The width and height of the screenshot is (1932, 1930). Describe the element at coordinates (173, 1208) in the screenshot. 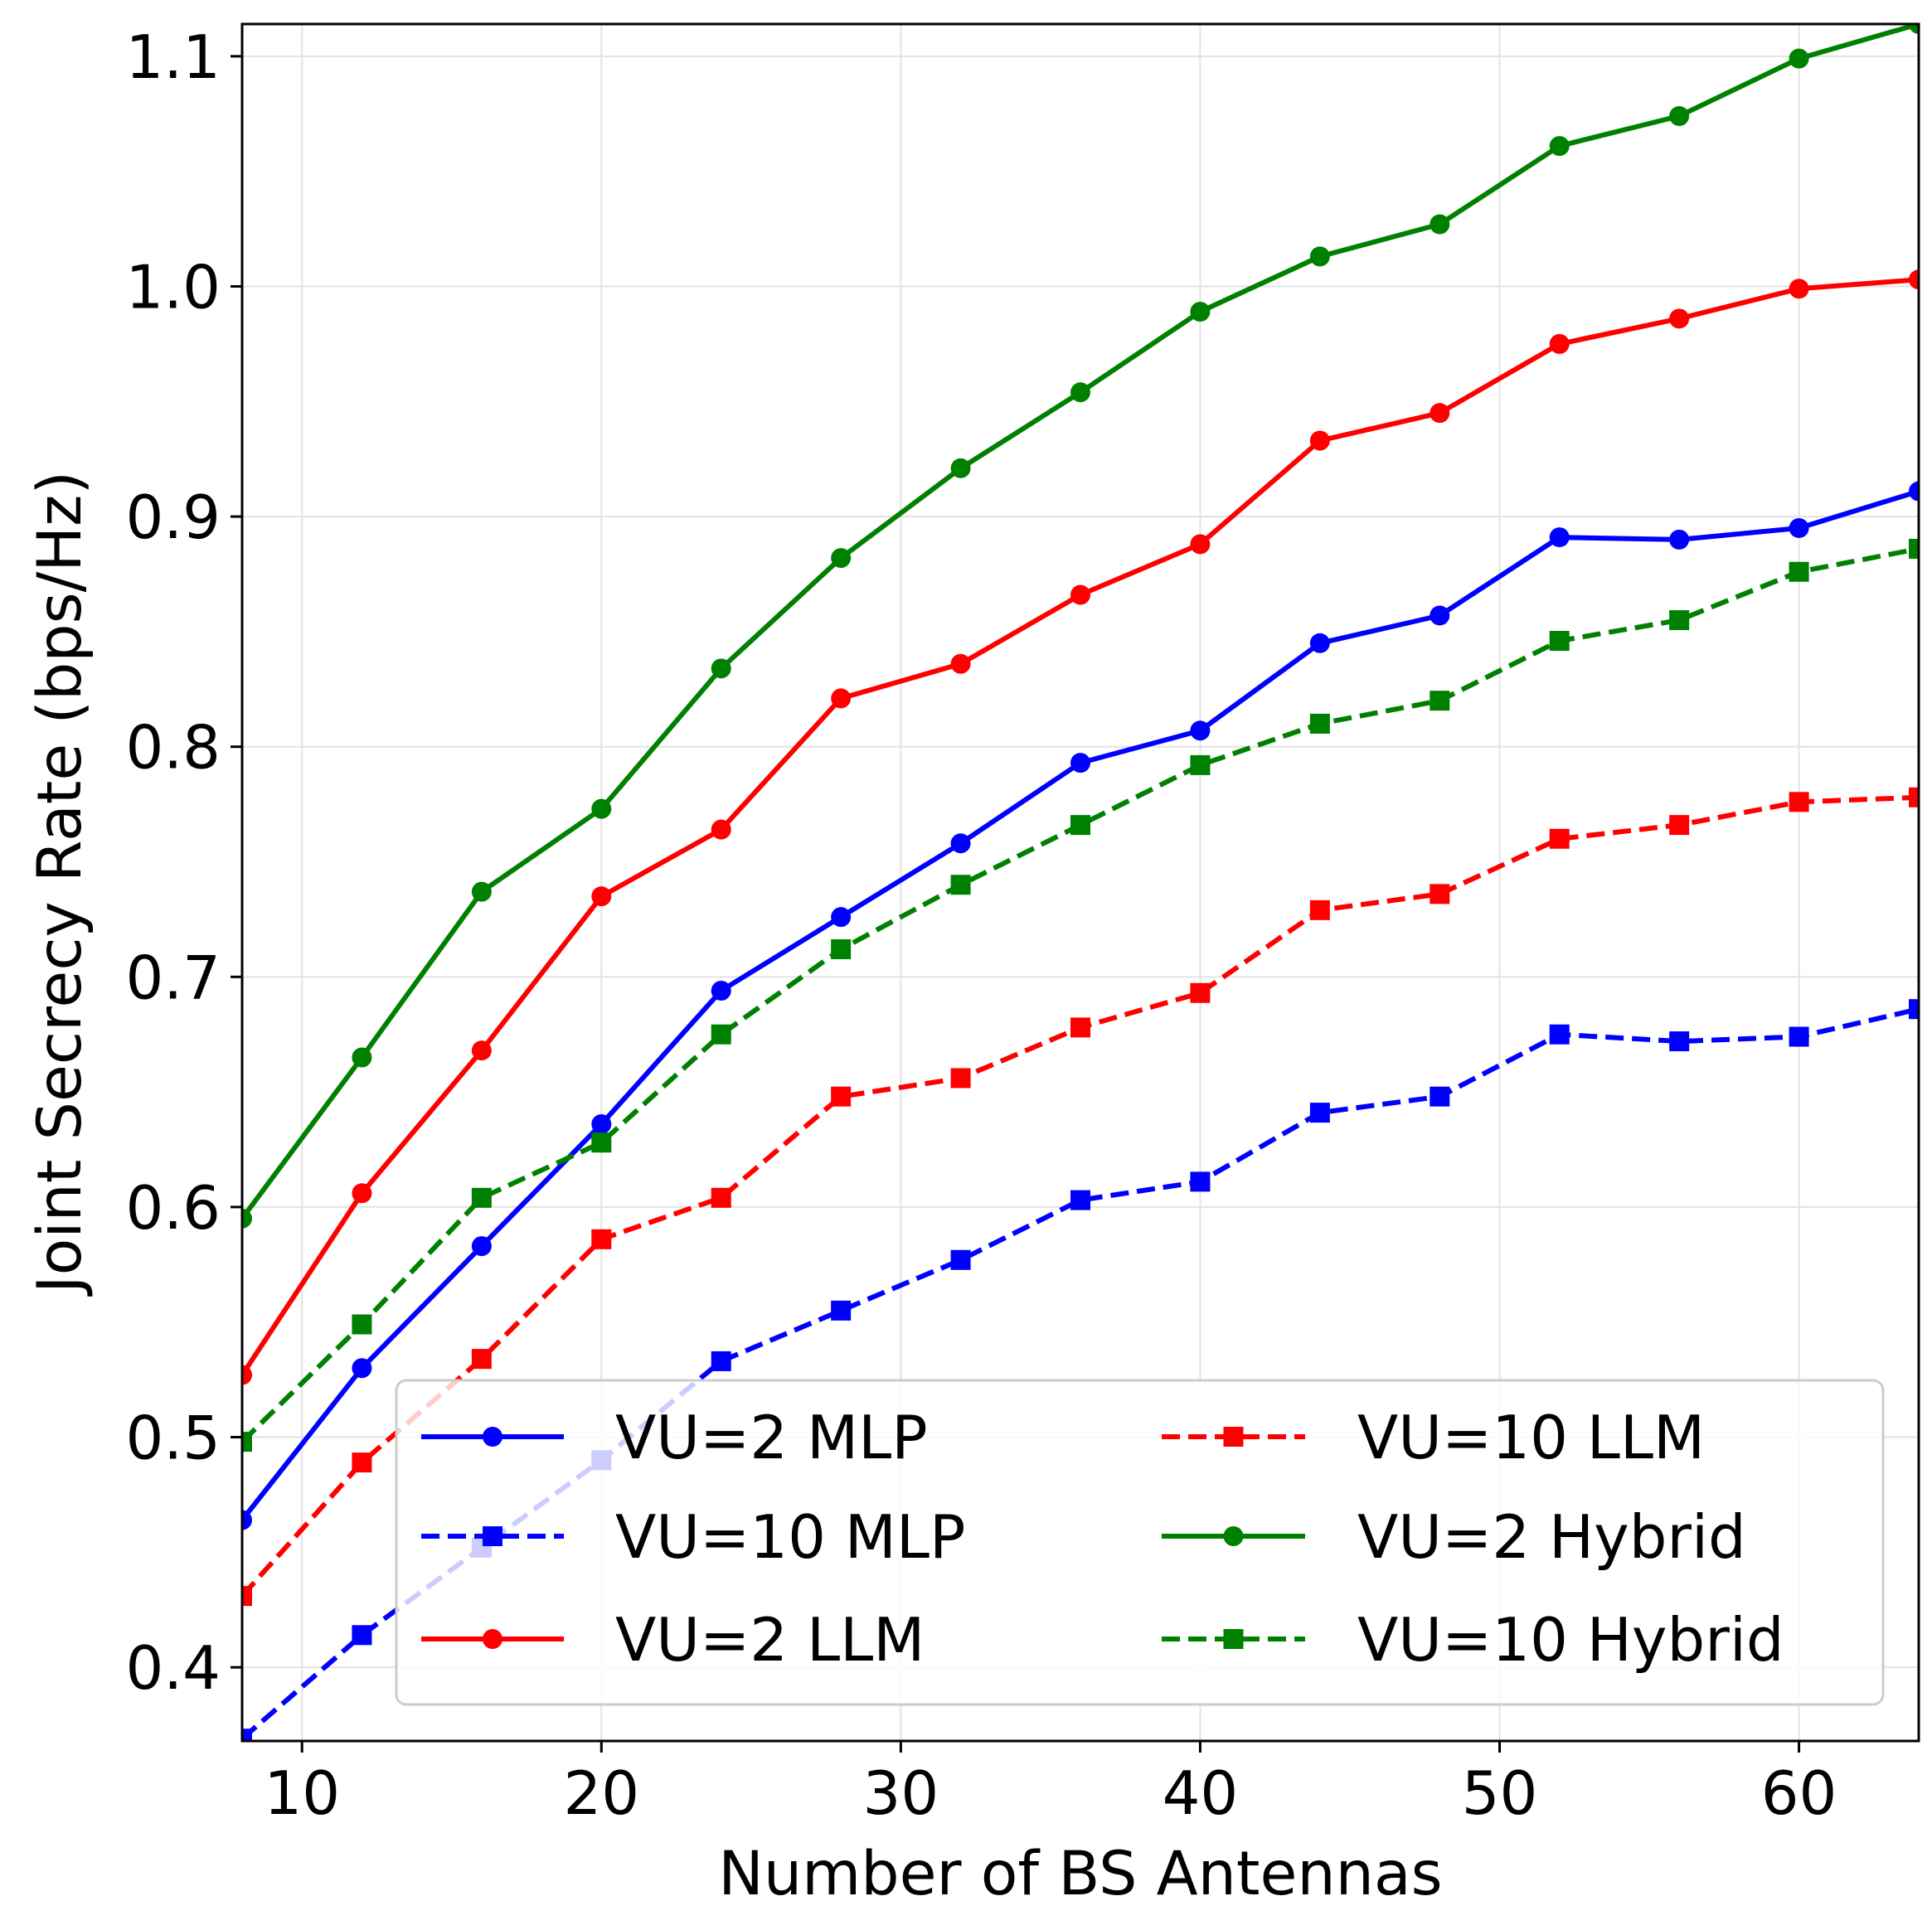

I see `y-tick-label: 0.6` at that location.